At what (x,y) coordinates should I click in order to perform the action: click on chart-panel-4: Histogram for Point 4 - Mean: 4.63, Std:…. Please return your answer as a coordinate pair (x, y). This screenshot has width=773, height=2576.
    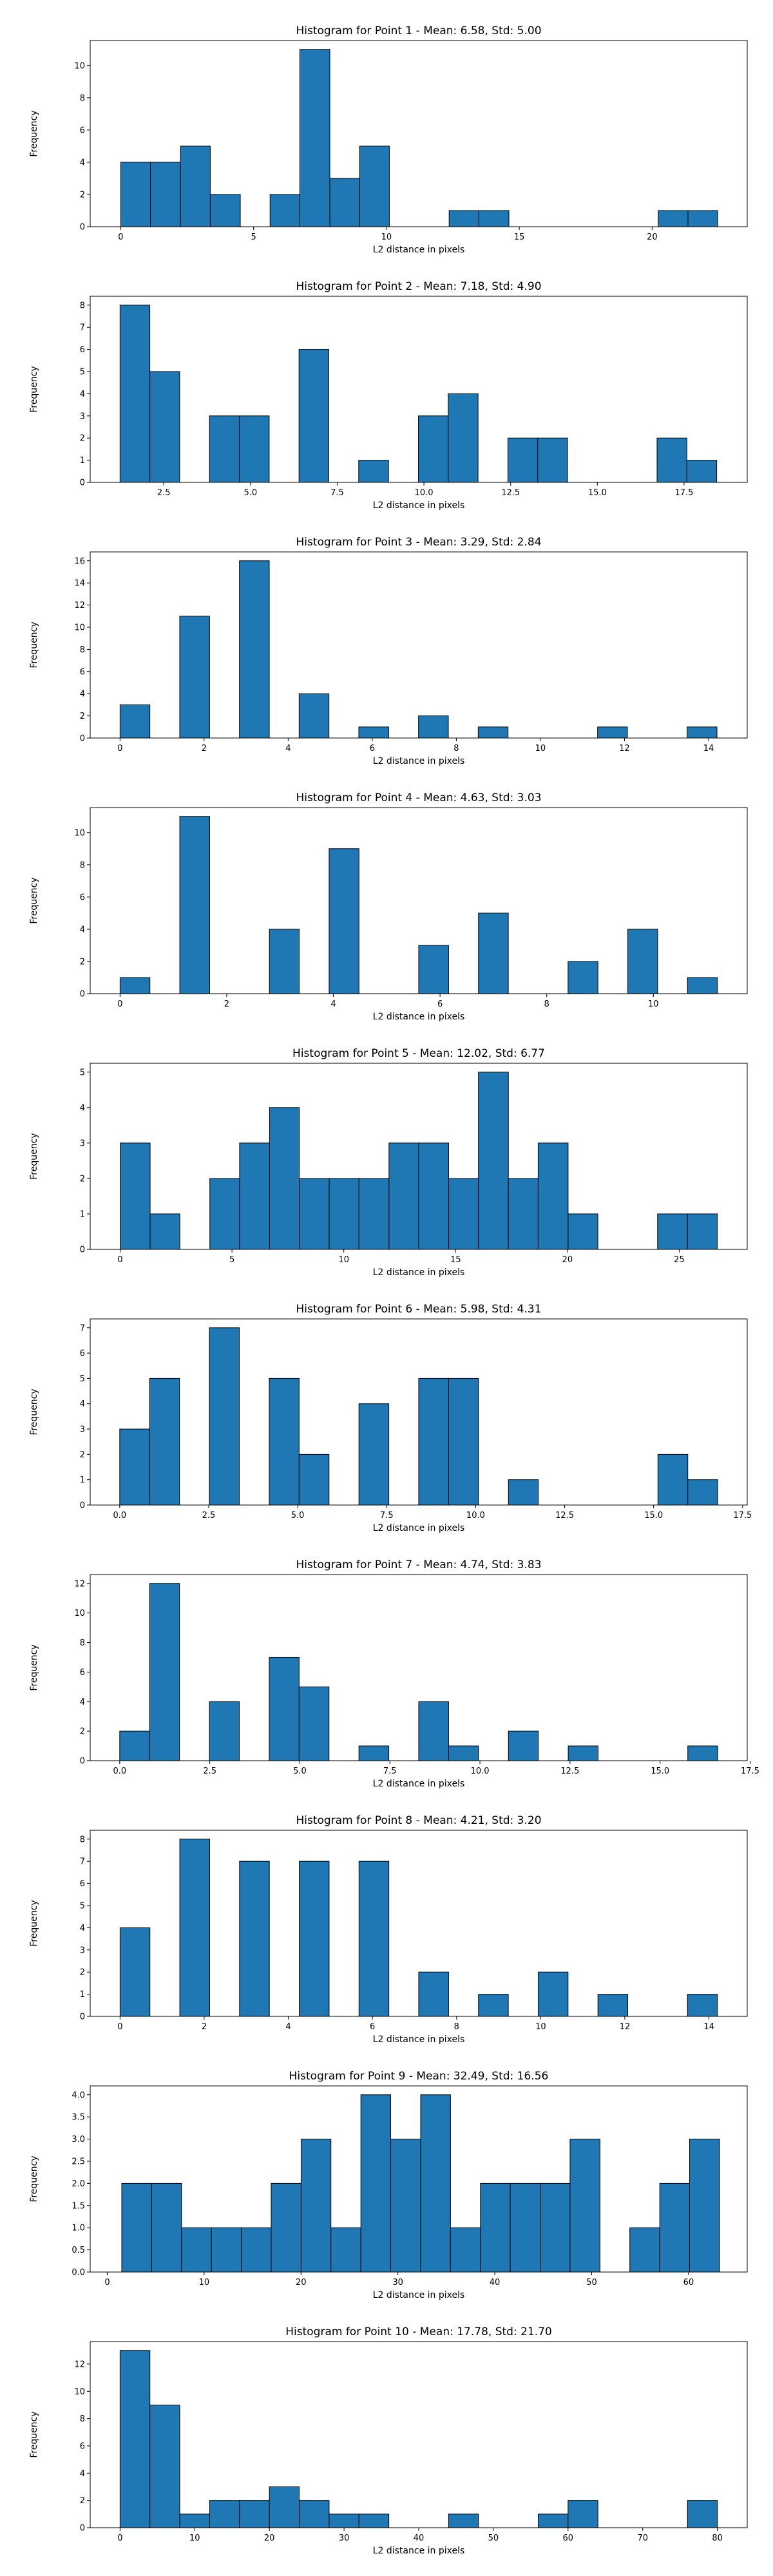
    Looking at the image, I should click on (388, 907).